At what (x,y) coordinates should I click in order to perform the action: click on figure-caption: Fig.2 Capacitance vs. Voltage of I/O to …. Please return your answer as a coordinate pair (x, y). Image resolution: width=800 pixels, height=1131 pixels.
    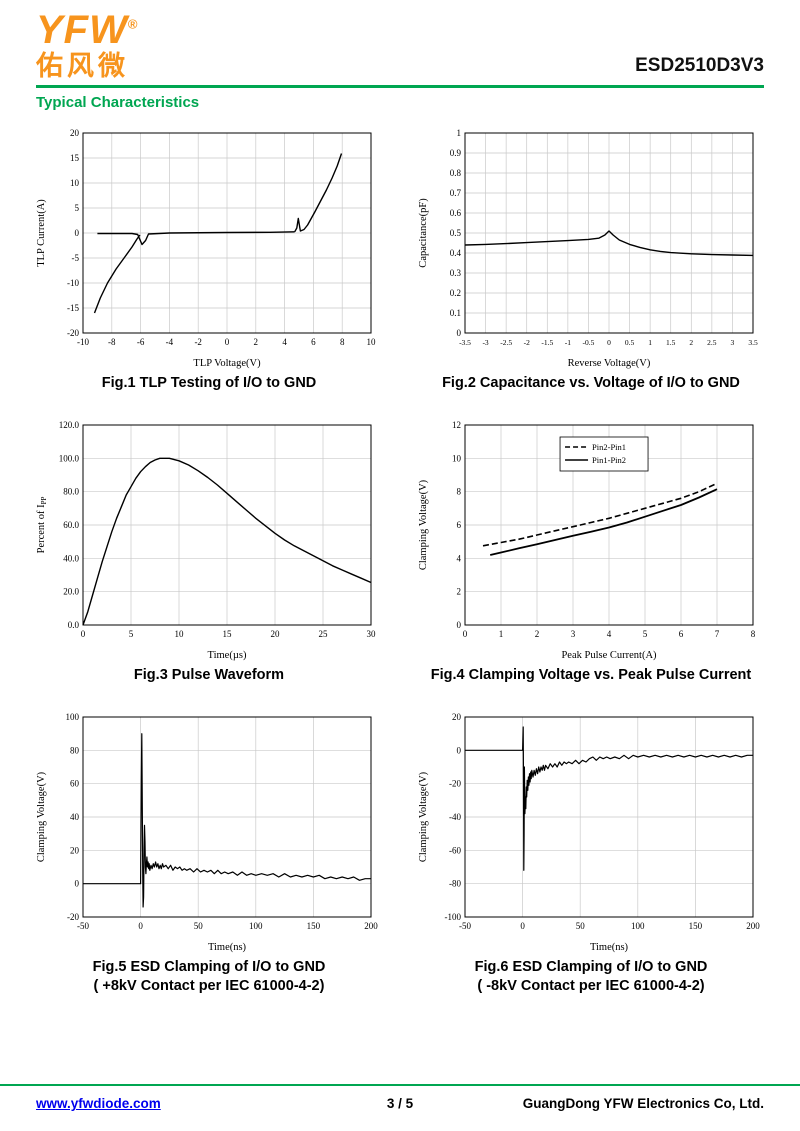
    Looking at the image, I should click on (591, 383).